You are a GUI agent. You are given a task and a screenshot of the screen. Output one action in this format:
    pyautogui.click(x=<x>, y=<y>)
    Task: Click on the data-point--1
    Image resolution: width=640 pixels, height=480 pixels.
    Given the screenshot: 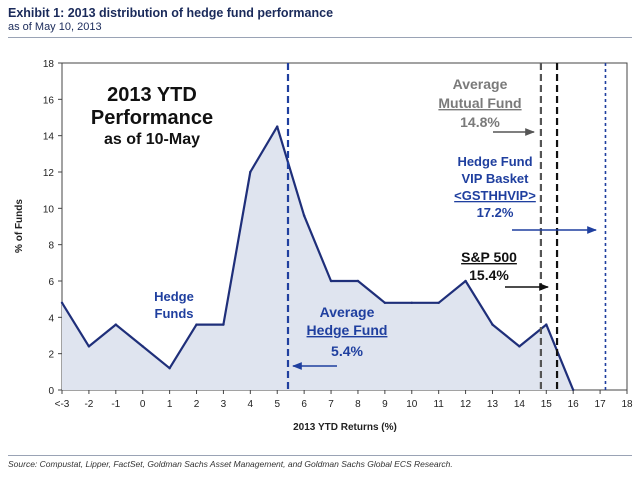 What is the action you would take?
    pyautogui.click(x=116, y=324)
    